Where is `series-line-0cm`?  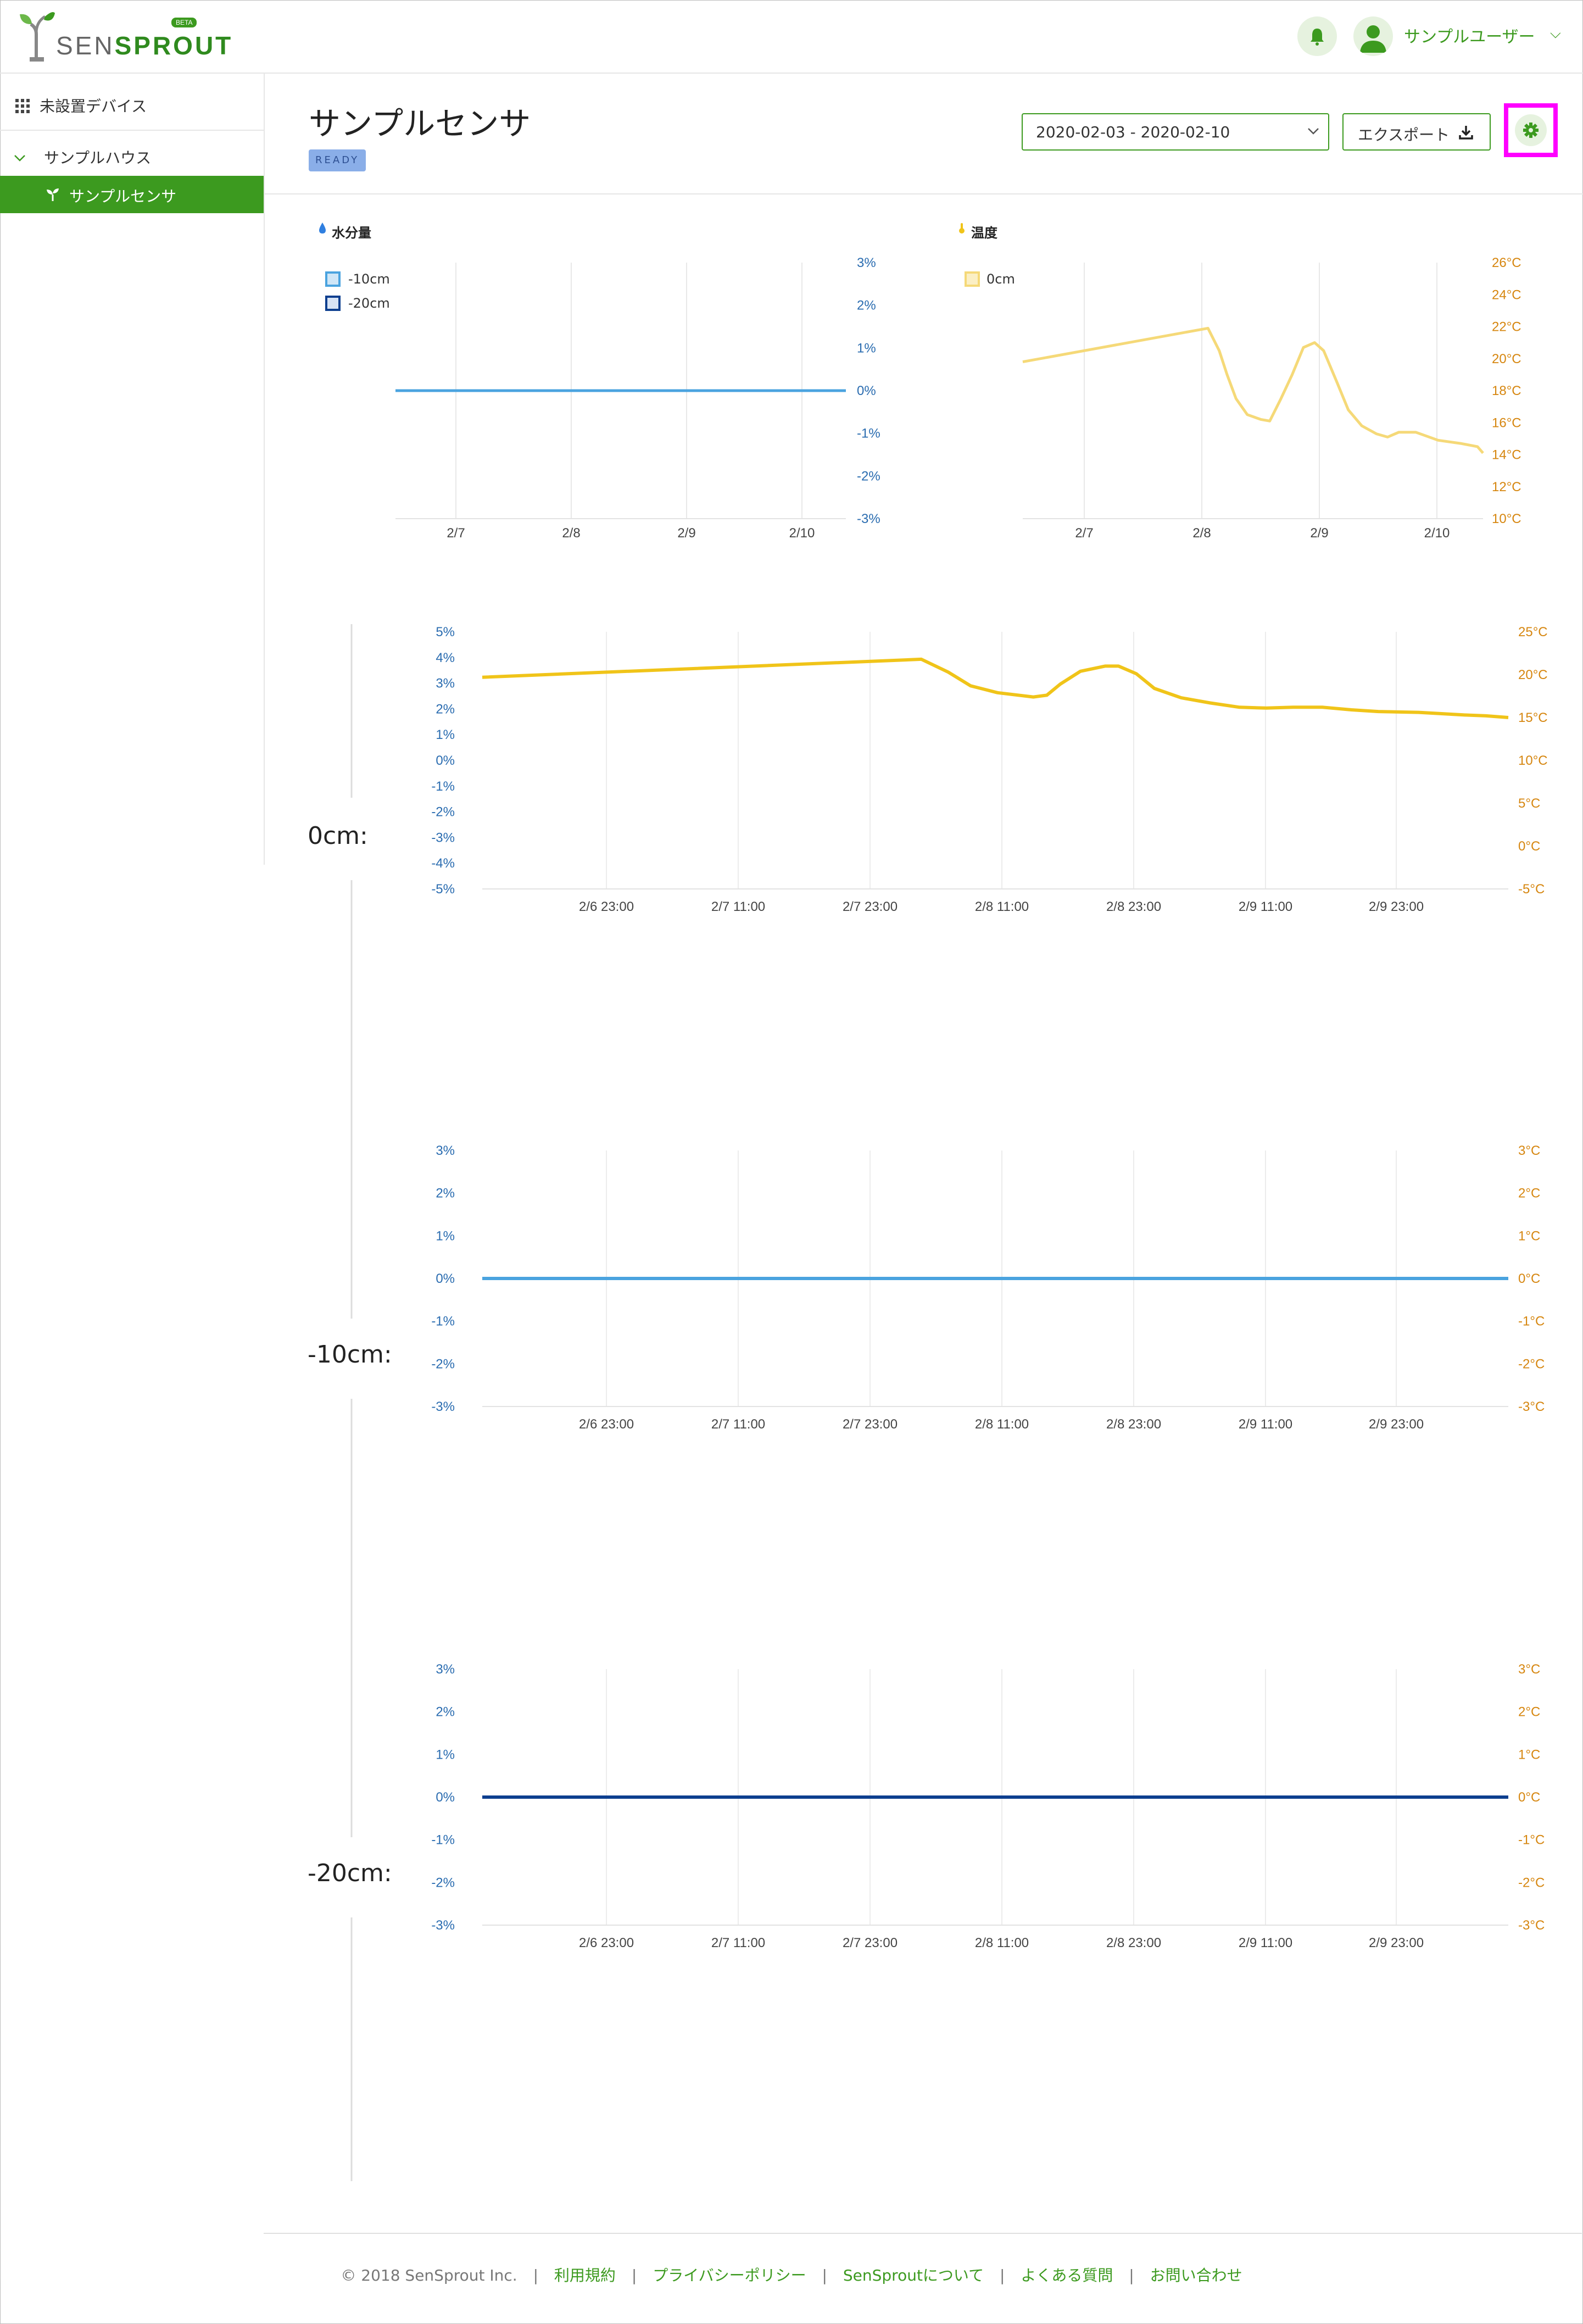
series-line-0cm is located at coordinates (1253, 390).